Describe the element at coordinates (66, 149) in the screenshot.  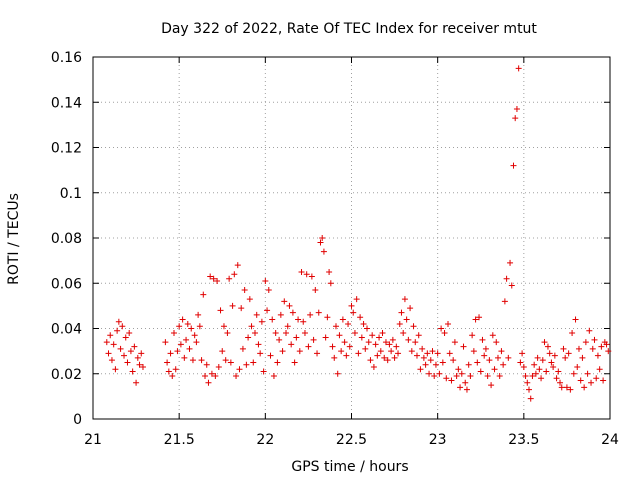
I see `y-tick-label: 0.12` at that location.